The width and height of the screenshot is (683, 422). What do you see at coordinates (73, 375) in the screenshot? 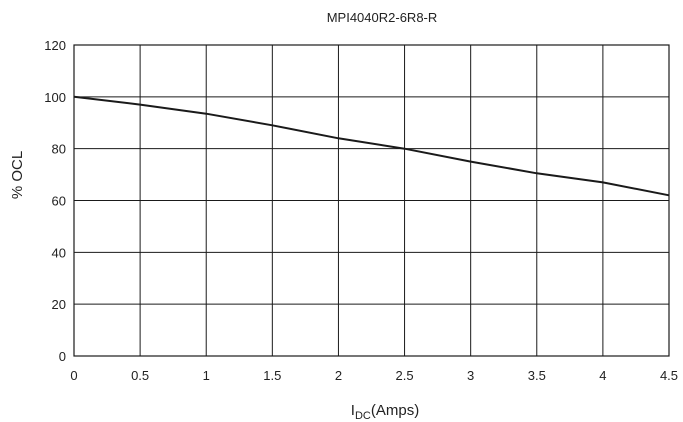
I see `x-tick-label: 0` at bounding box center [73, 375].